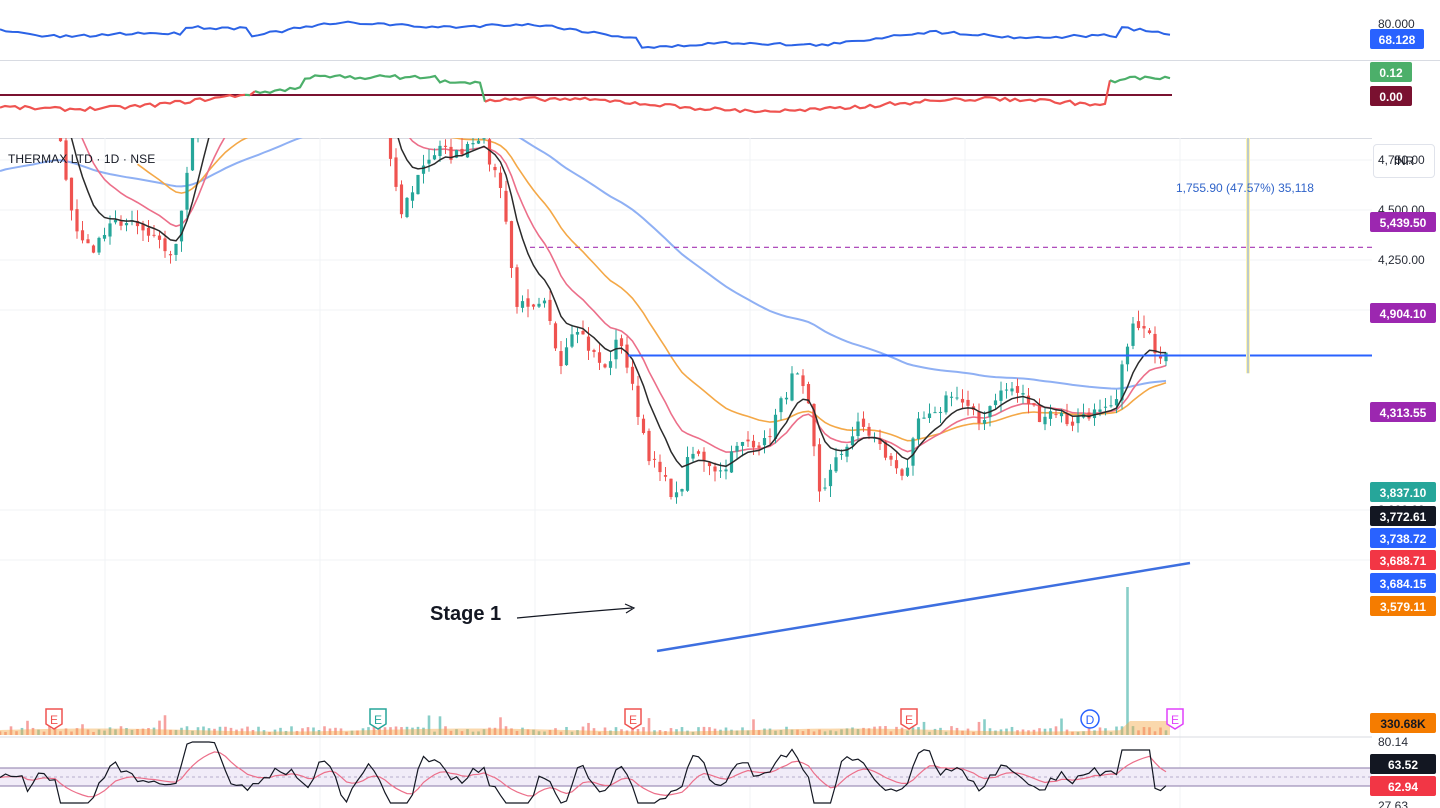  What do you see at coordinates (123, 103) in the screenshot?
I see `oscillator-negative-line` at bounding box center [123, 103].